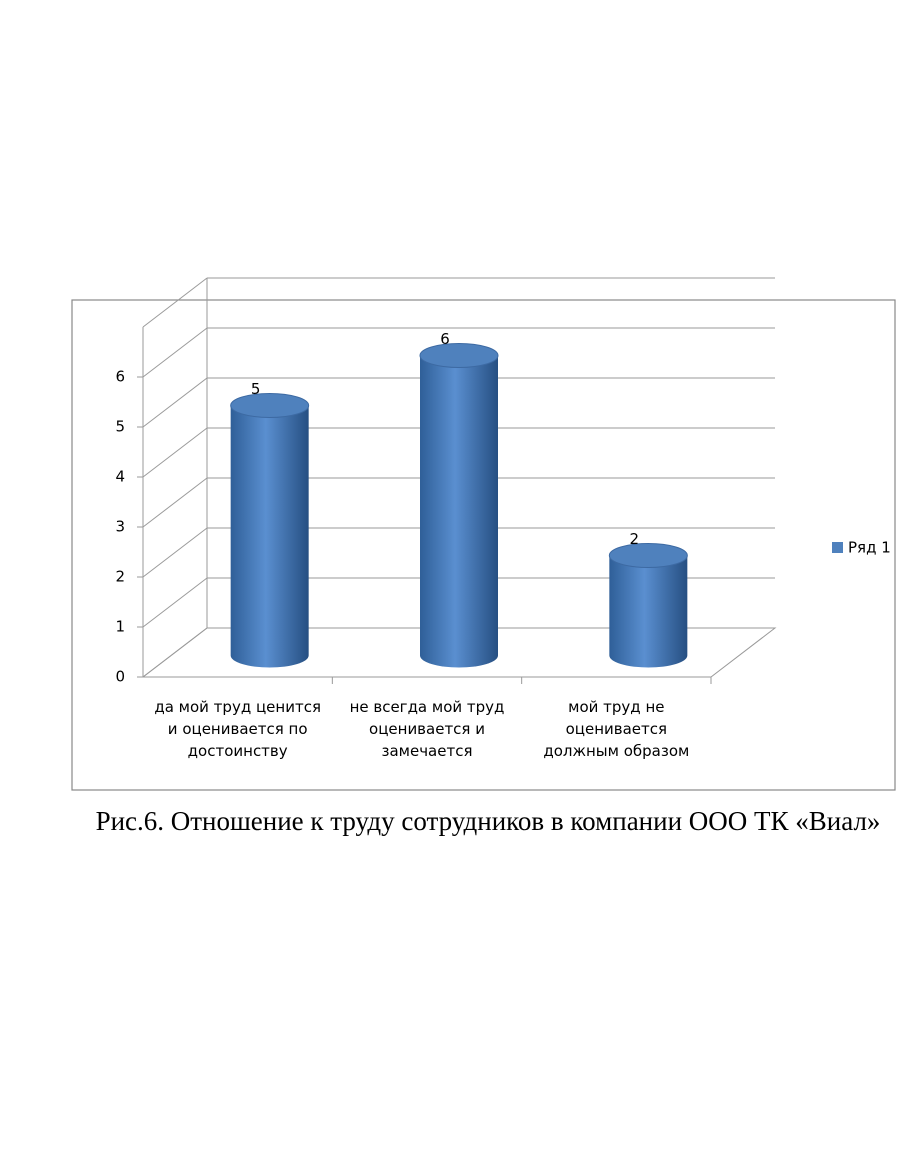 The width and height of the screenshot is (910, 1155). Describe the element at coordinates (616, 729) in the screenshot. I see `x-tick-label: мой труд не оценивается должным образом` at that location.